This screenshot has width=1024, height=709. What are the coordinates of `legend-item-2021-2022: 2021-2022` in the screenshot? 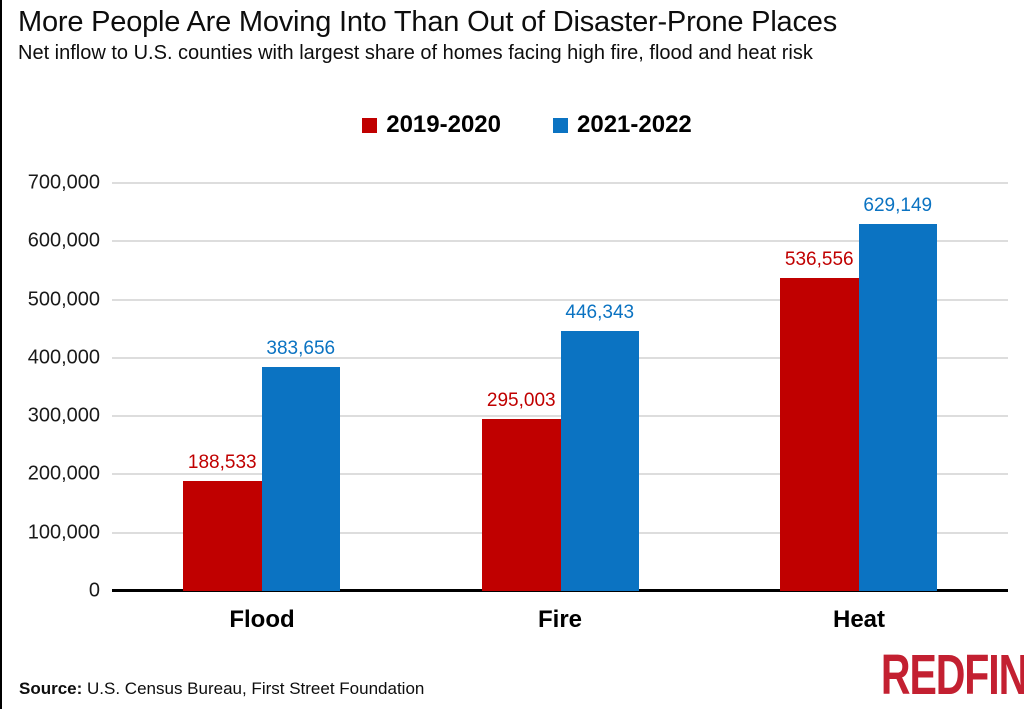 It's located at (622, 125).